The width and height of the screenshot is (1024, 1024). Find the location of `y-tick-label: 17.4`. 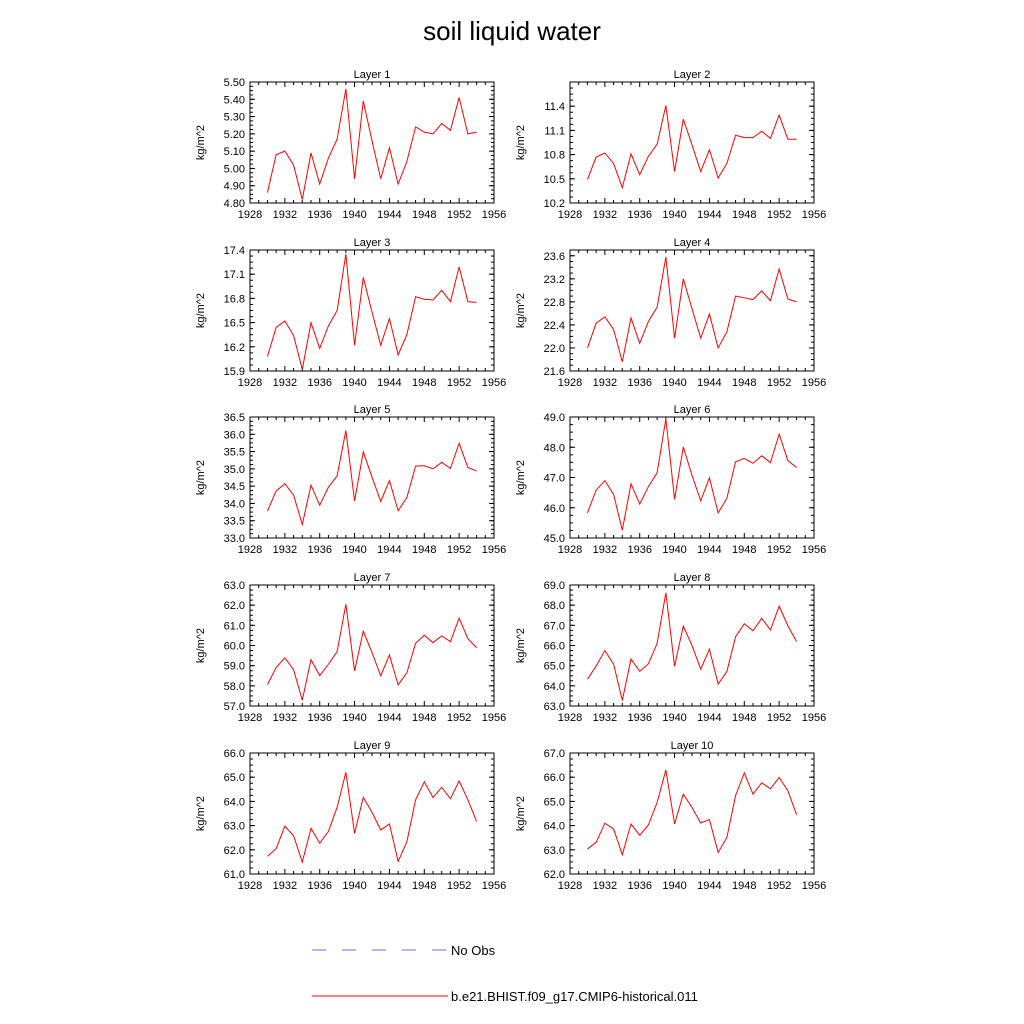

y-tick-label: 17.4 is located at coordinates (234, 251).